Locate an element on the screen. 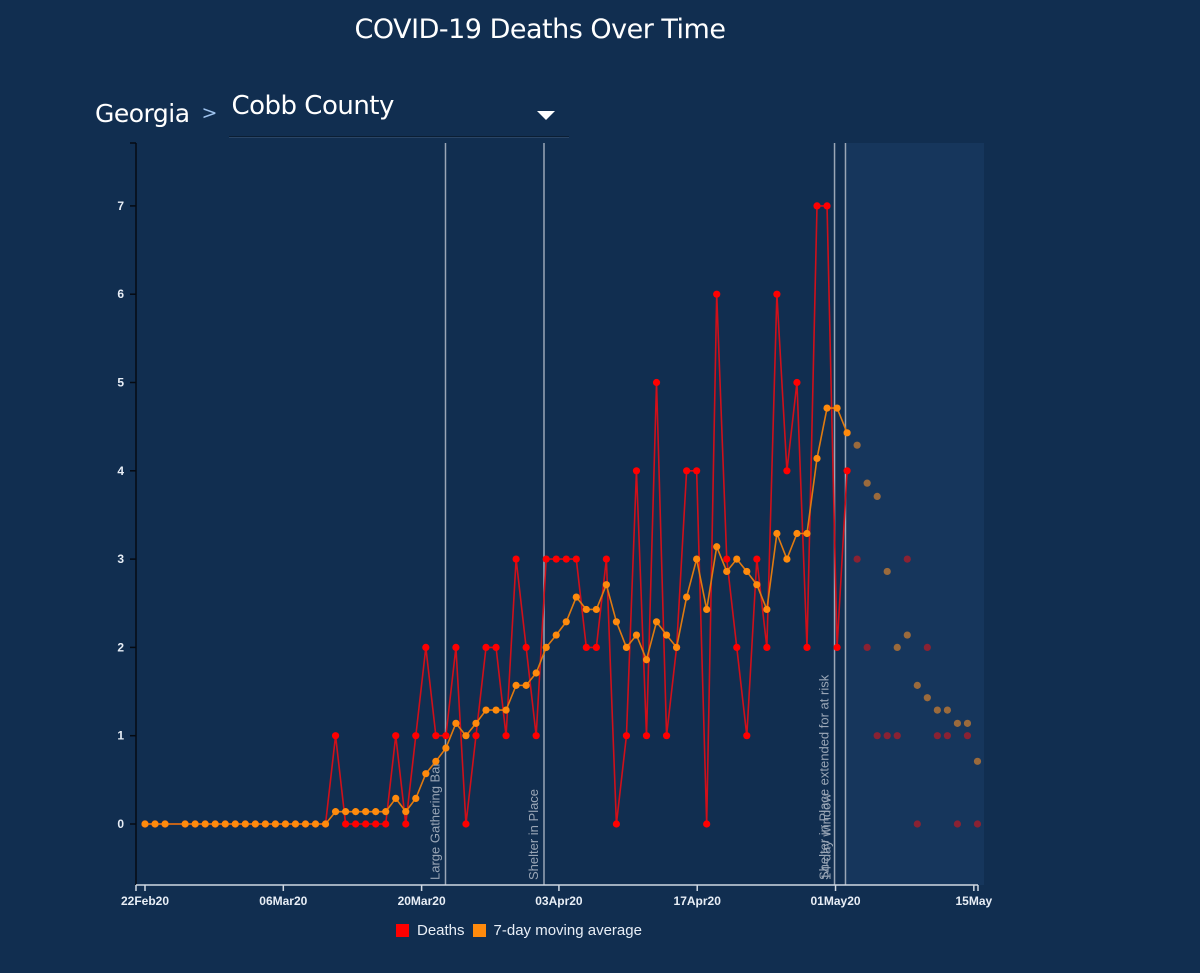  legend-item-deaths: Deaths is located at coordinates (430, 930).